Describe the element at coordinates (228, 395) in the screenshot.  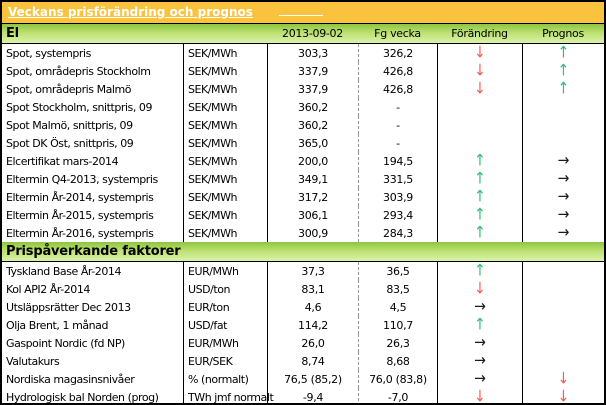
I see `row-unit: TWh jmf normalt` at that location.